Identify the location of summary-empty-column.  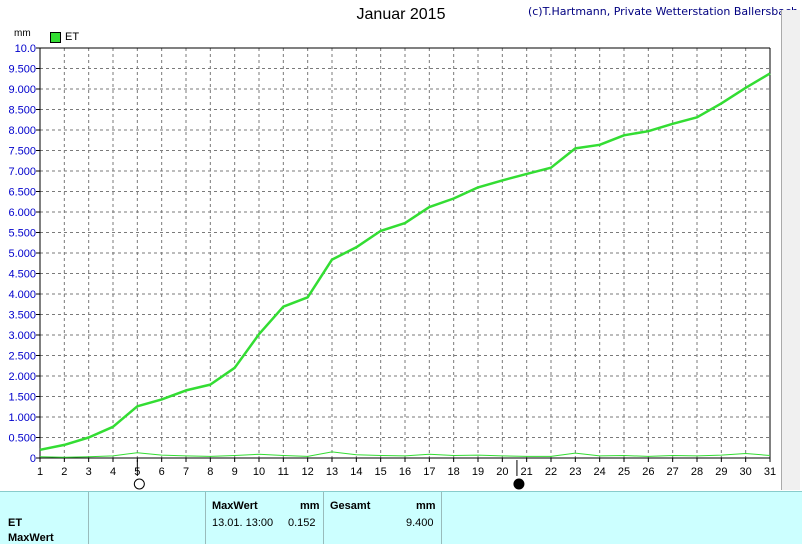
(611, 518).